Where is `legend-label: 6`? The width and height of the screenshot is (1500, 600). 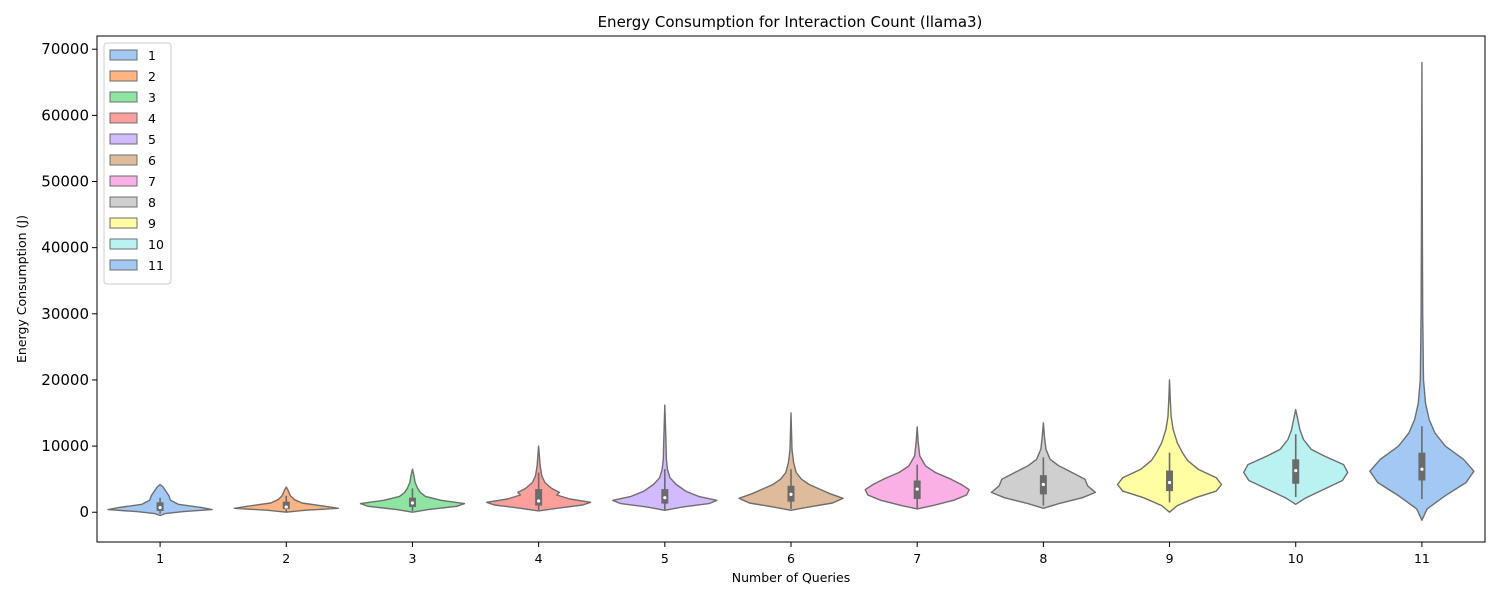 legend-label: 6 is located at coordinates (152, 160).